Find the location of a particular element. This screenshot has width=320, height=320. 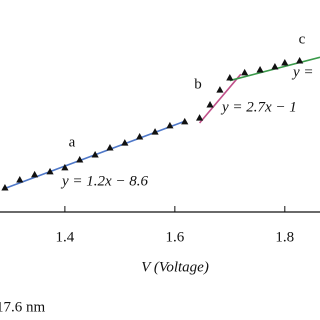

fit-line is located at coordinates (220, 98).